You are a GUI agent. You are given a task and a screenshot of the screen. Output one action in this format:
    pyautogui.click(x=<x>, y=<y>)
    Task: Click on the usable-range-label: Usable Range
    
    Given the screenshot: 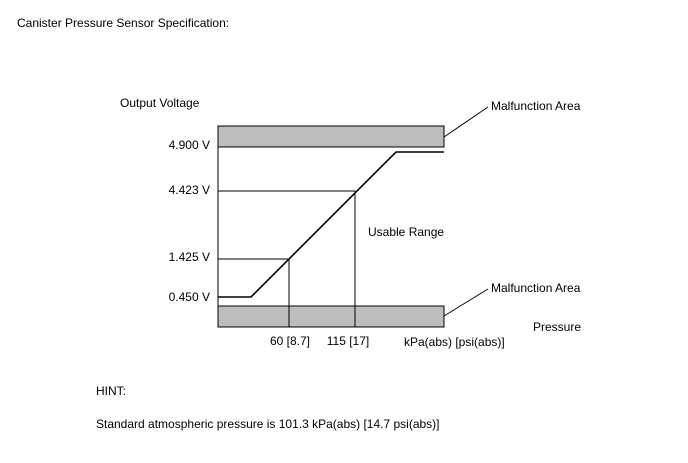 What is the action you would take?
    pyautogui.click(x=406, y=232)
    